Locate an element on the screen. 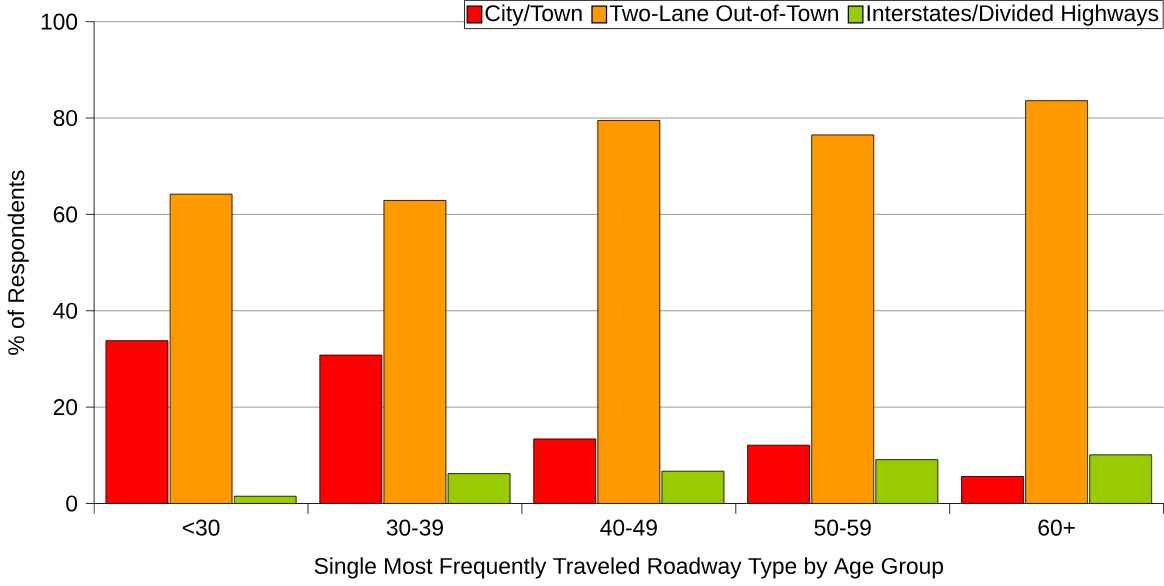  y-tick-label: 60 is located at coordinates (65, 214).